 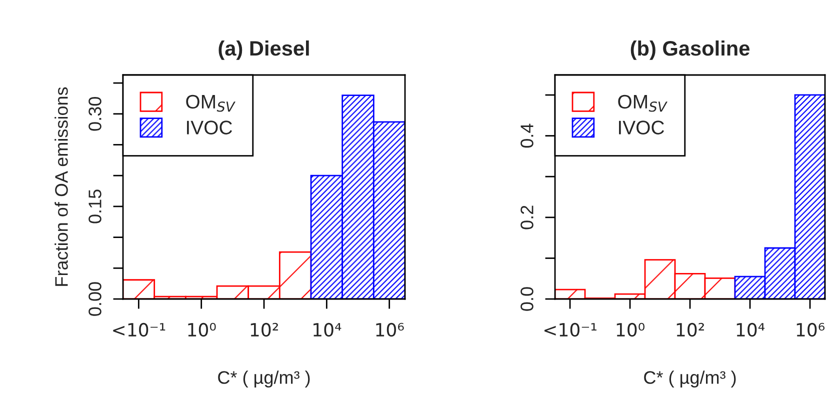 I want to click on y-tick-label: 0.30, so click(x=95, y=114).